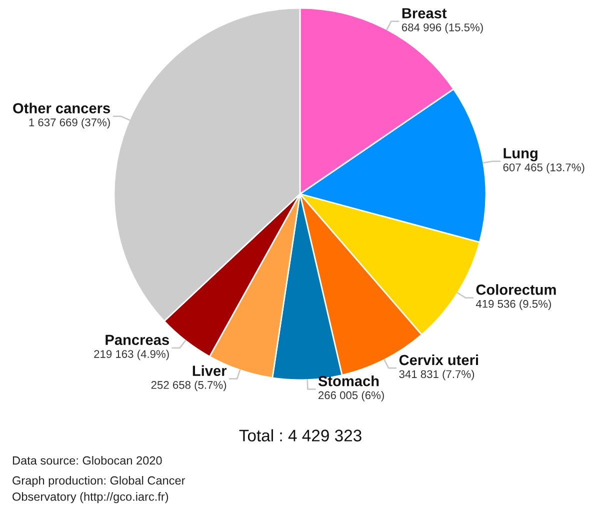 This screenshot has height=515, width=601. Describe the element at coordinates (424, 13) in the screenshot. I see `slice-label: Breast` at that location.